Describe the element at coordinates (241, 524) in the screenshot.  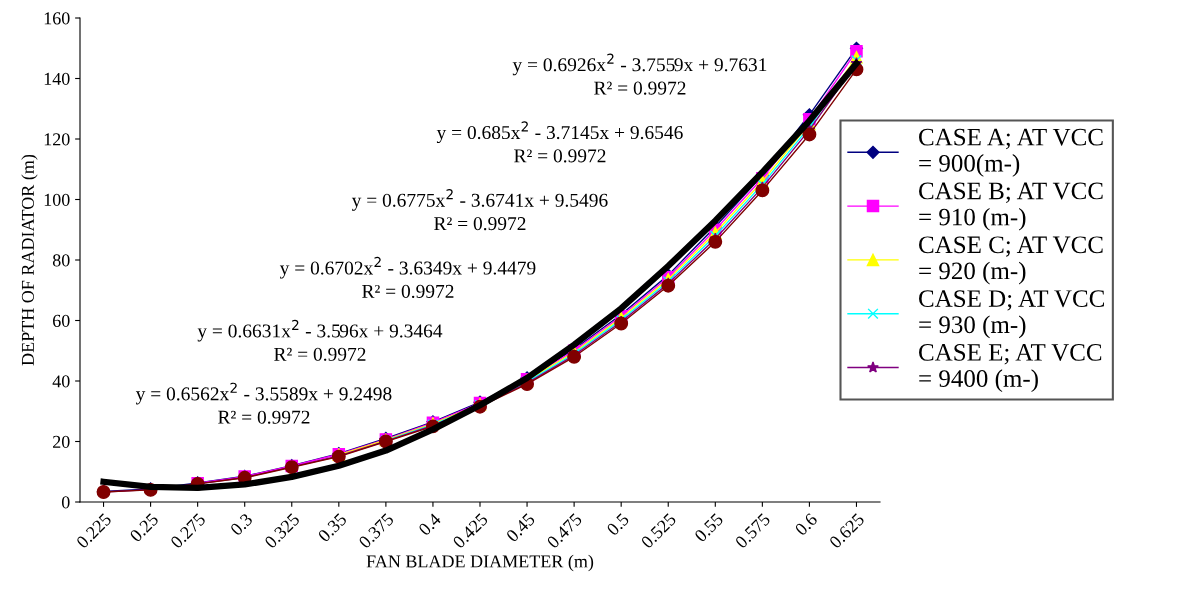
I see `x-tick-label: 0.3` at that location.